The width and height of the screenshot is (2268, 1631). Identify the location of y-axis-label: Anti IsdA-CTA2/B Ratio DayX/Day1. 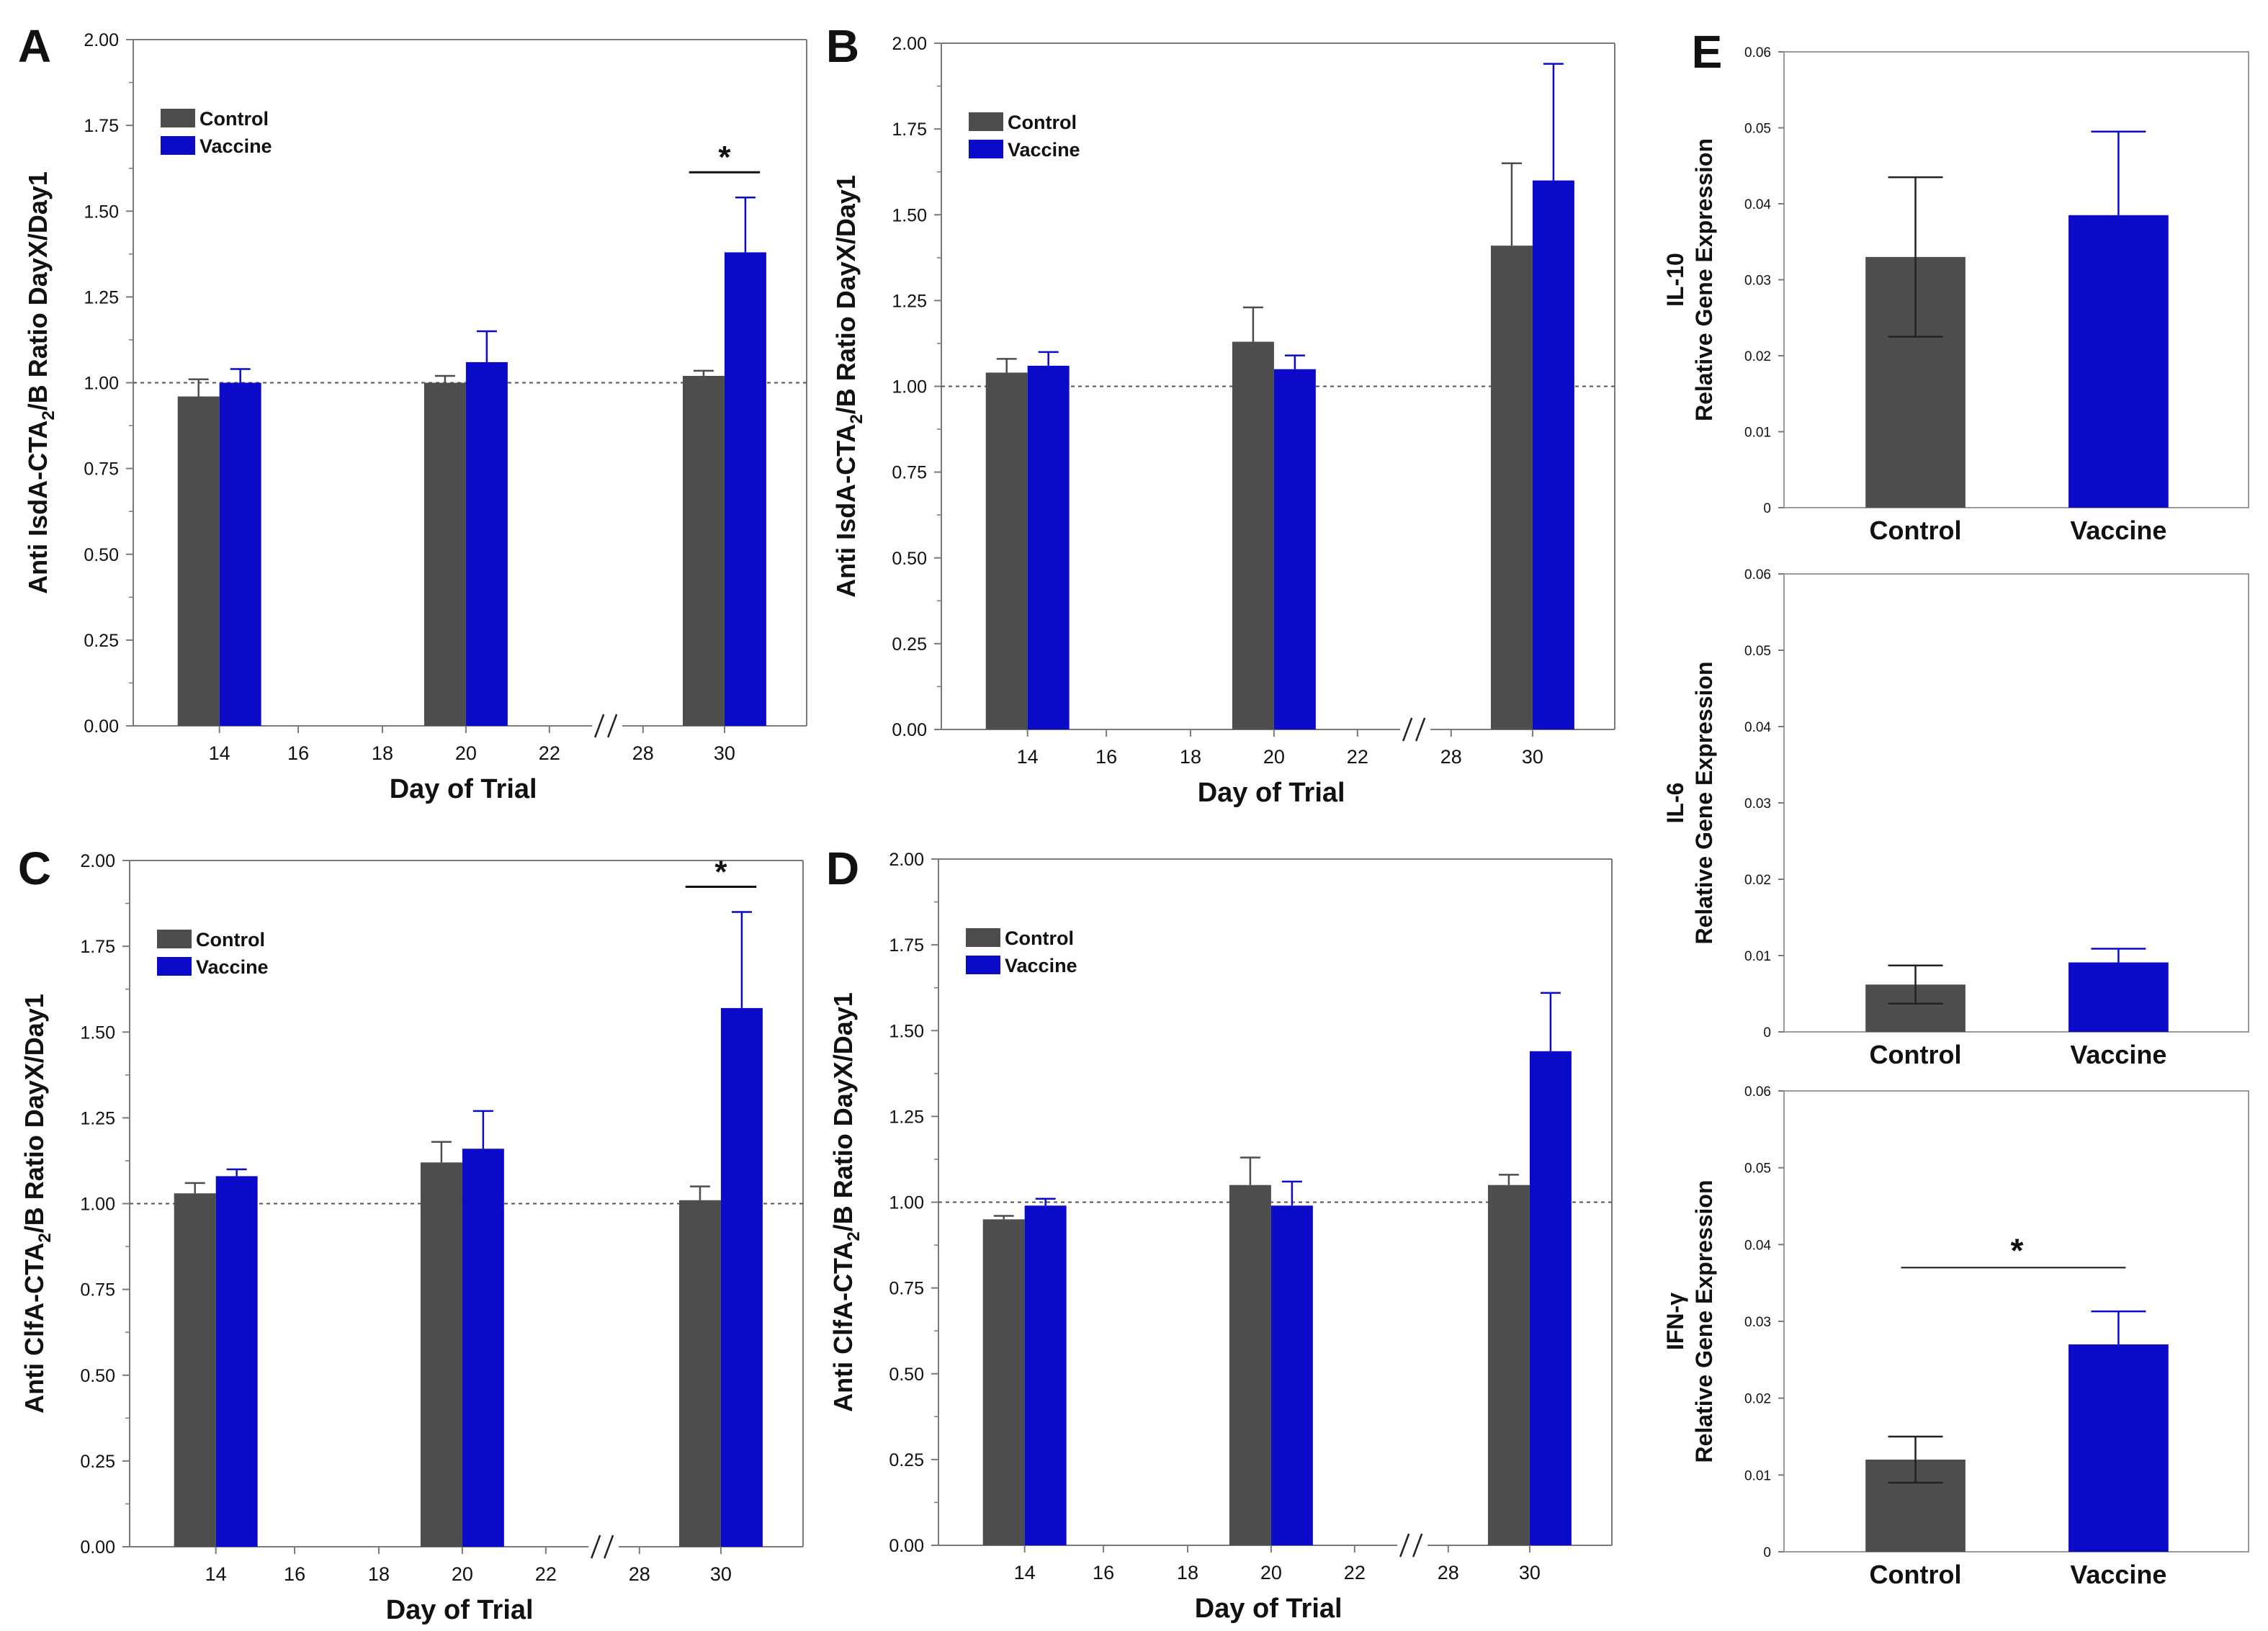
(849, 386).